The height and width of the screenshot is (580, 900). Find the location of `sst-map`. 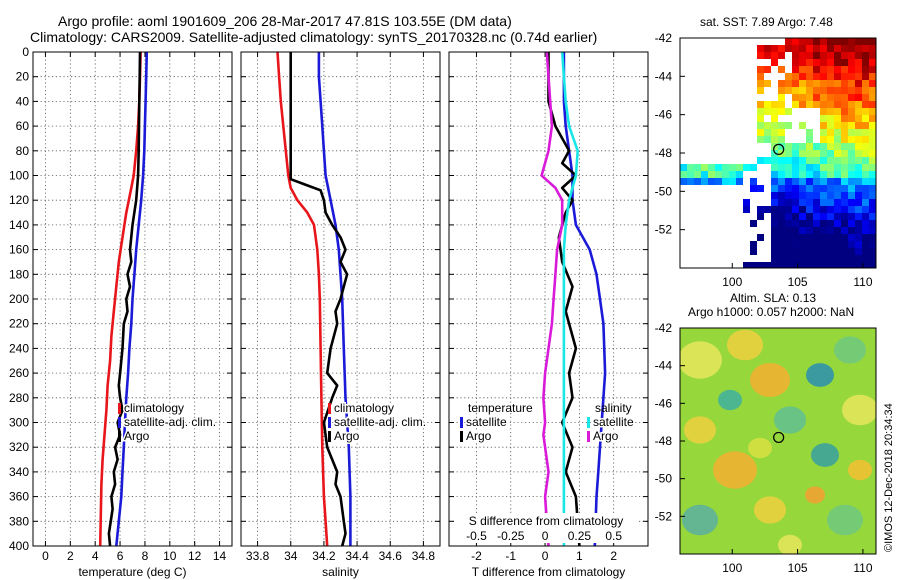

sst-map is located at coordinates (778, 153).